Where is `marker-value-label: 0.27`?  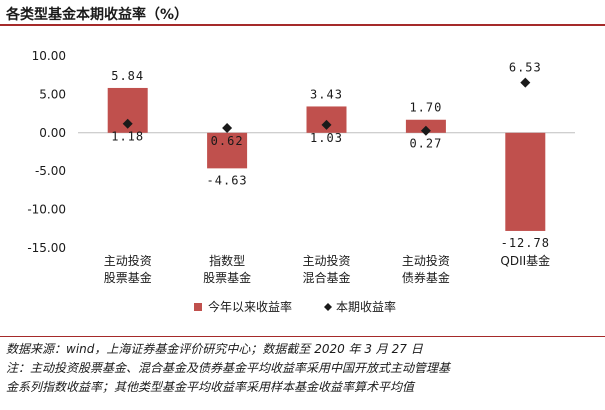 marker-value-label: 0.27 is located at coordinates (425, 144).